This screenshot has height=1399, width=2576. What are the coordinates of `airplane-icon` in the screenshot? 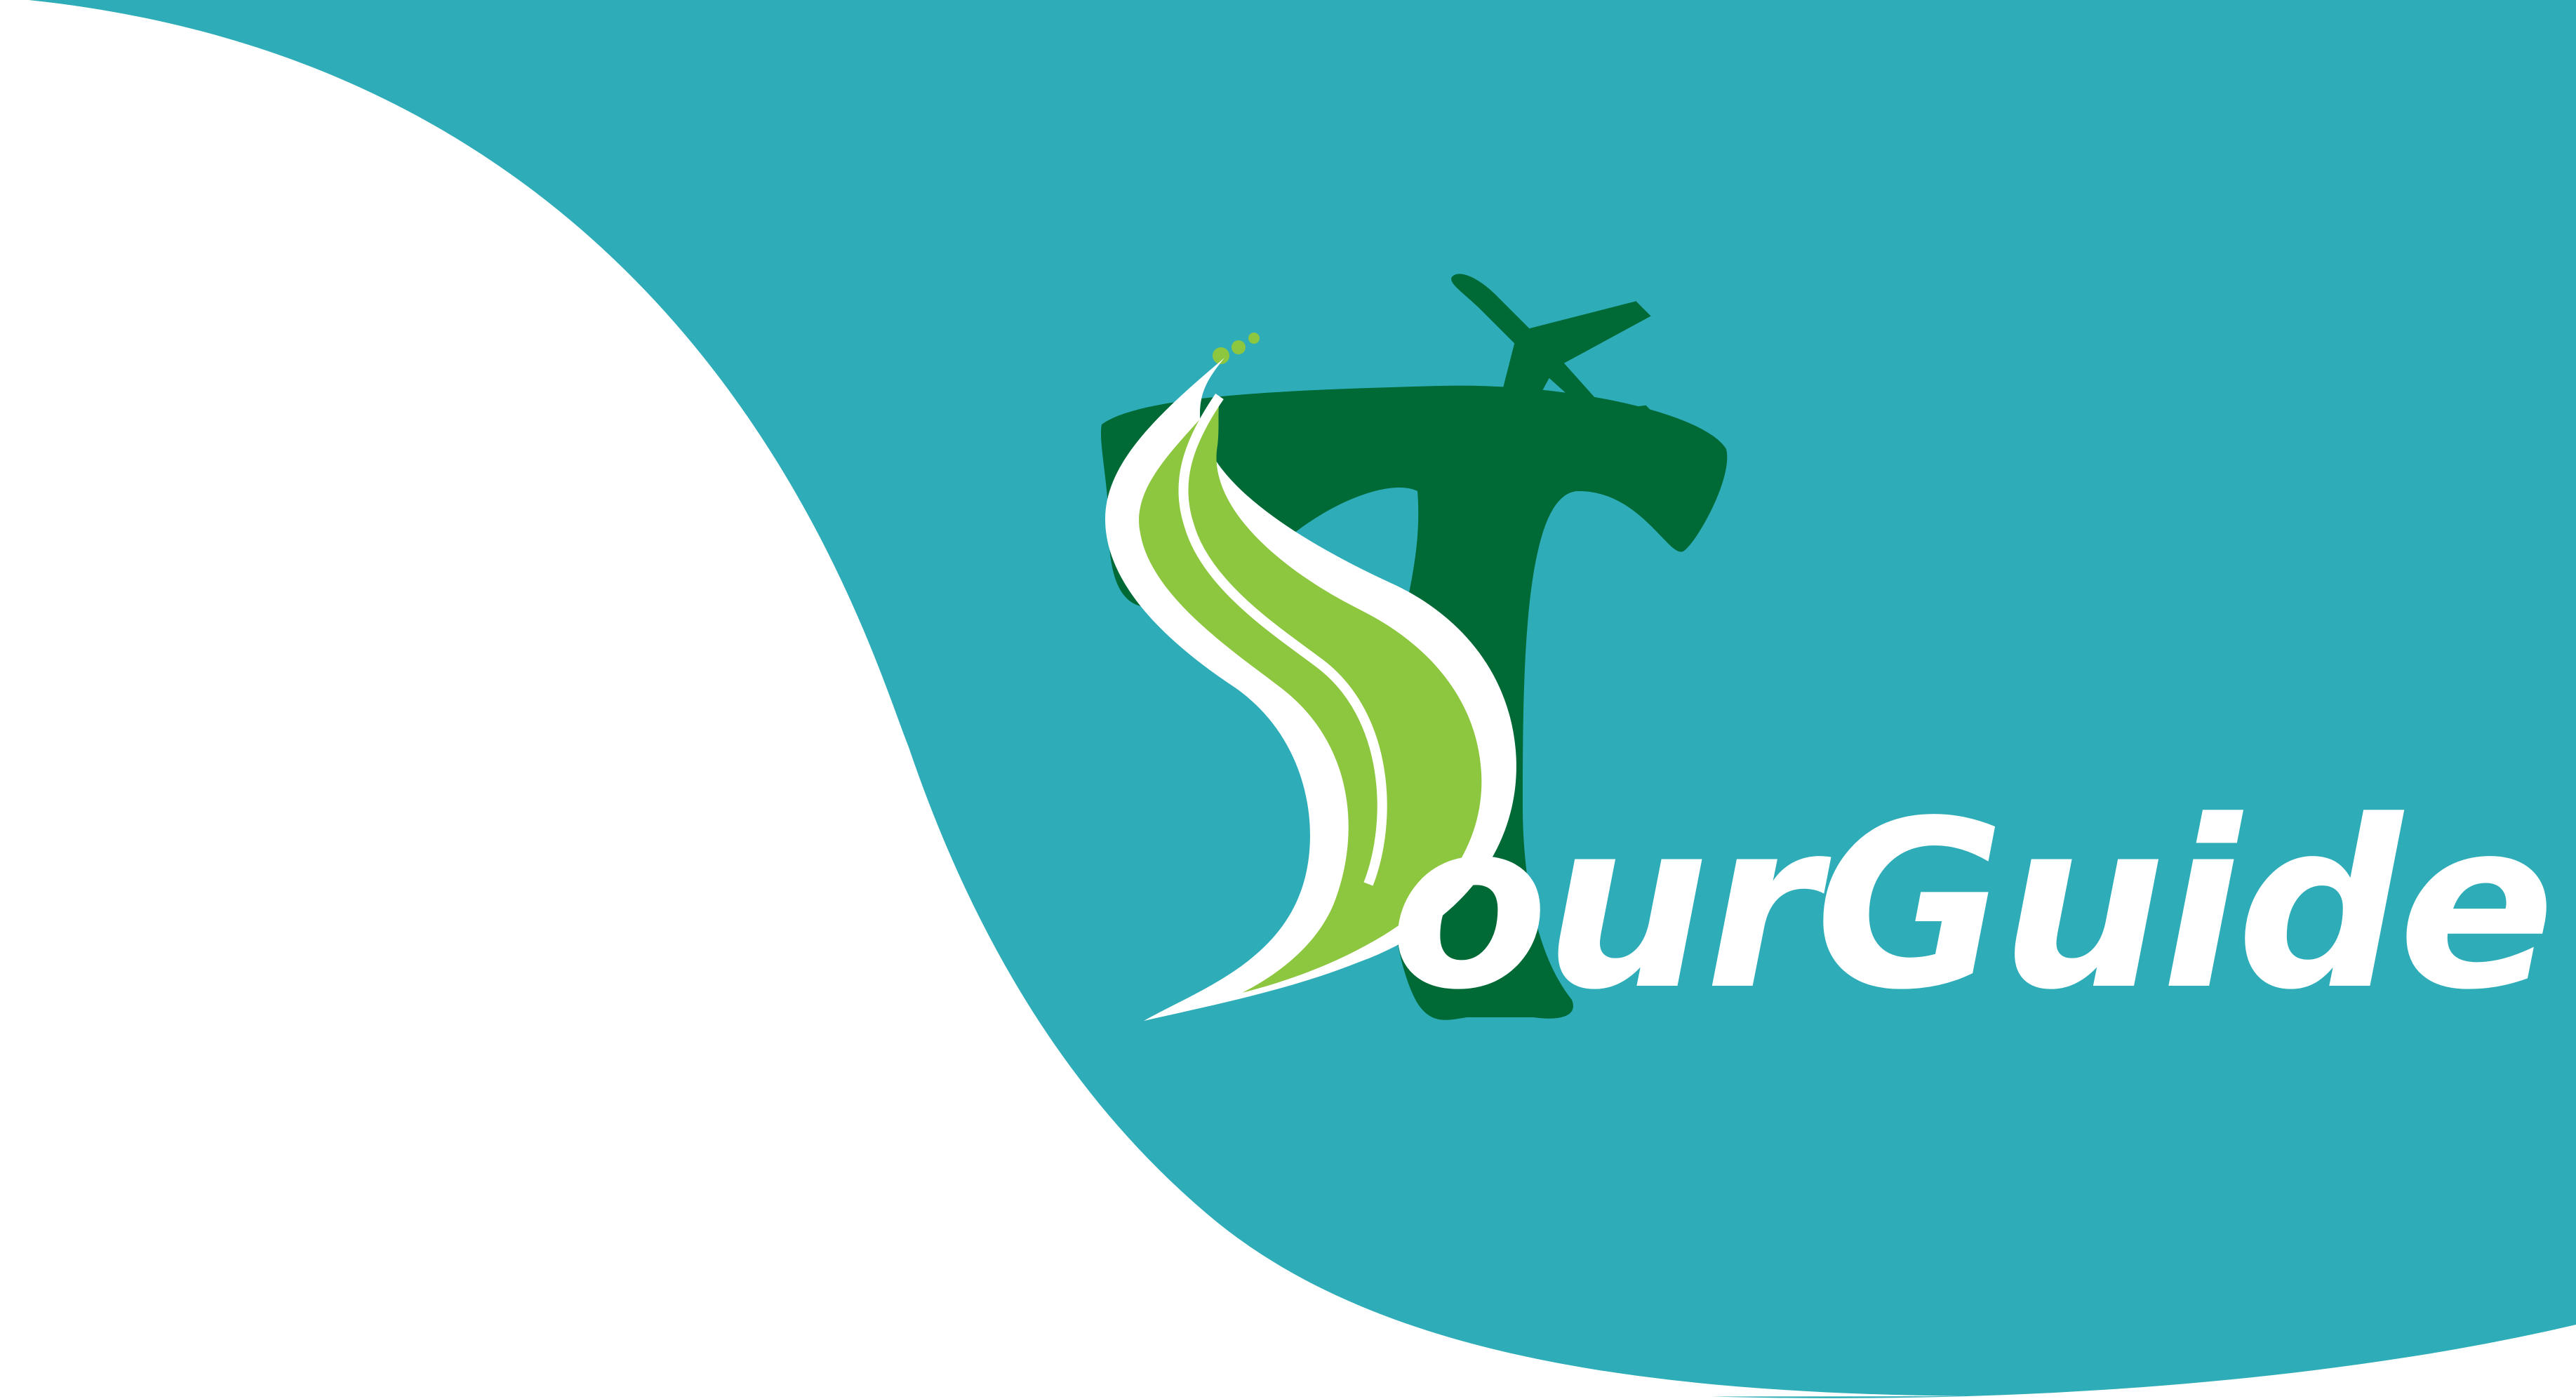 It's located at (1554, 372).